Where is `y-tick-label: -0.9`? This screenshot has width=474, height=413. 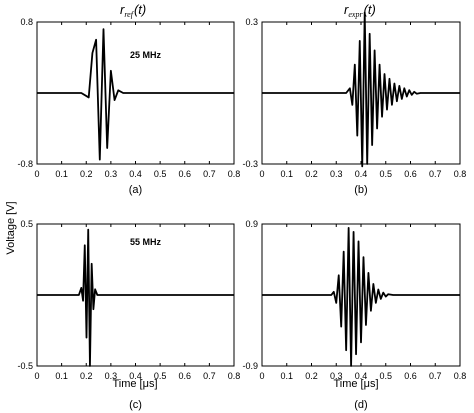
y-tick-label: -0.9 is located at coordinates (250, 366).